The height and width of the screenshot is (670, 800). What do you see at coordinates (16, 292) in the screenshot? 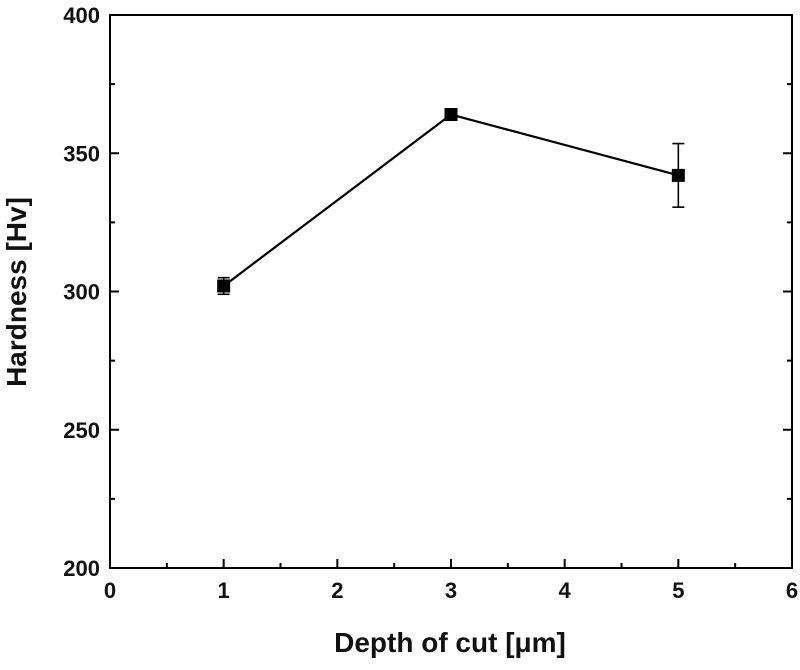
I see `y-axis-label: Hardness [Hv]` at bounding box center [16, 292].